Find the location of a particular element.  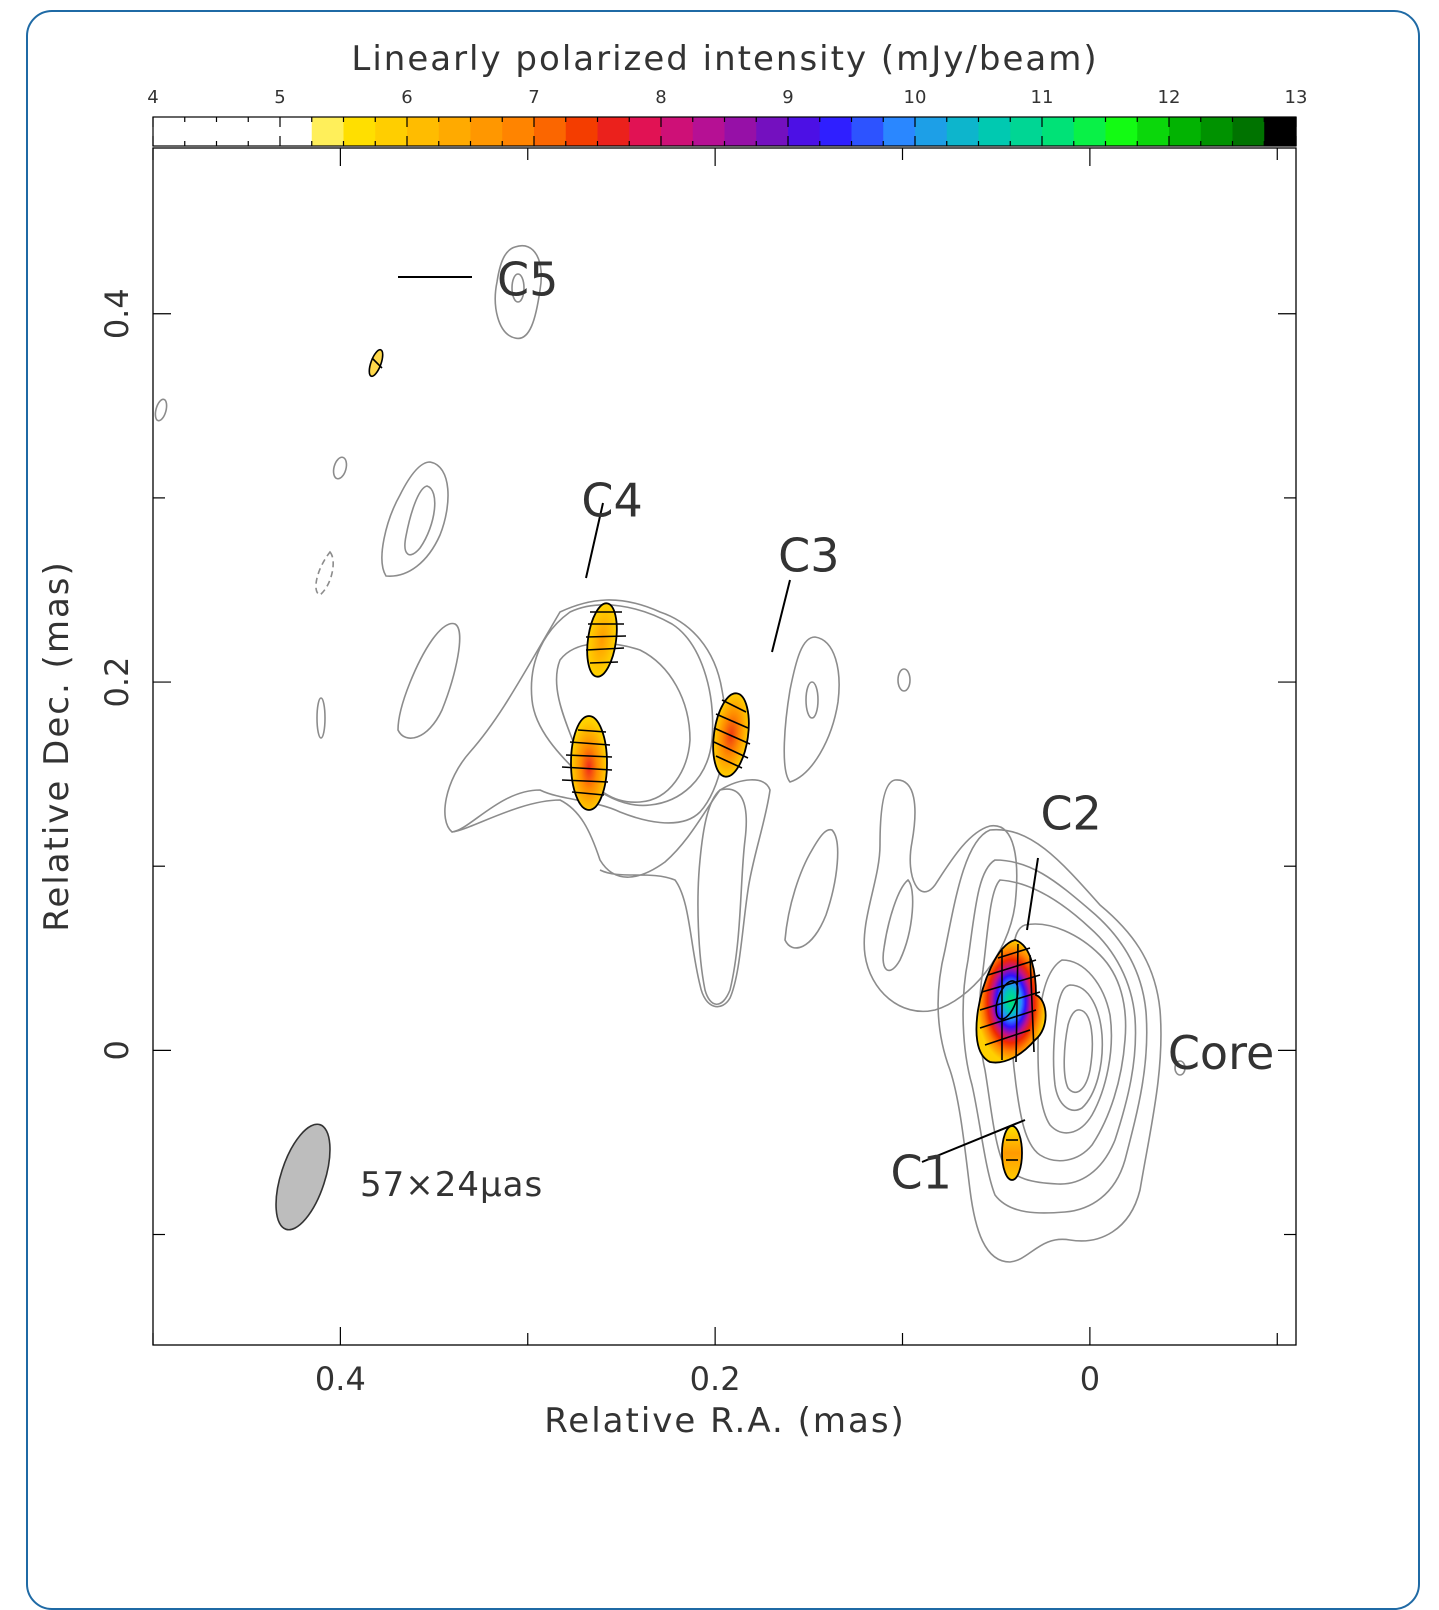

patch-c4-lower is located at coordinates (589, 763).